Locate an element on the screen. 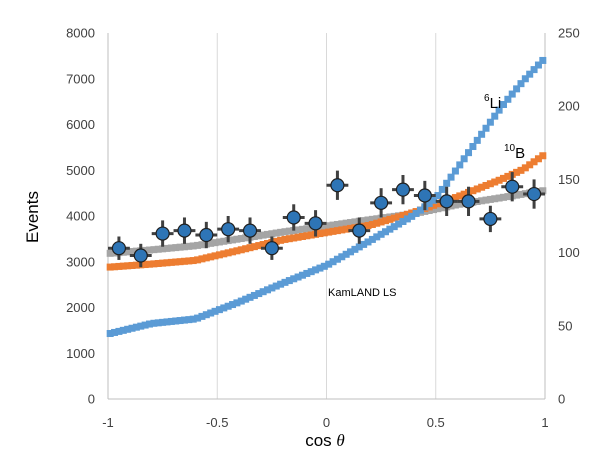 The height and width of the screenshot is (452, 600). x-tick-label: -1 is located at coordinates (108, 422).